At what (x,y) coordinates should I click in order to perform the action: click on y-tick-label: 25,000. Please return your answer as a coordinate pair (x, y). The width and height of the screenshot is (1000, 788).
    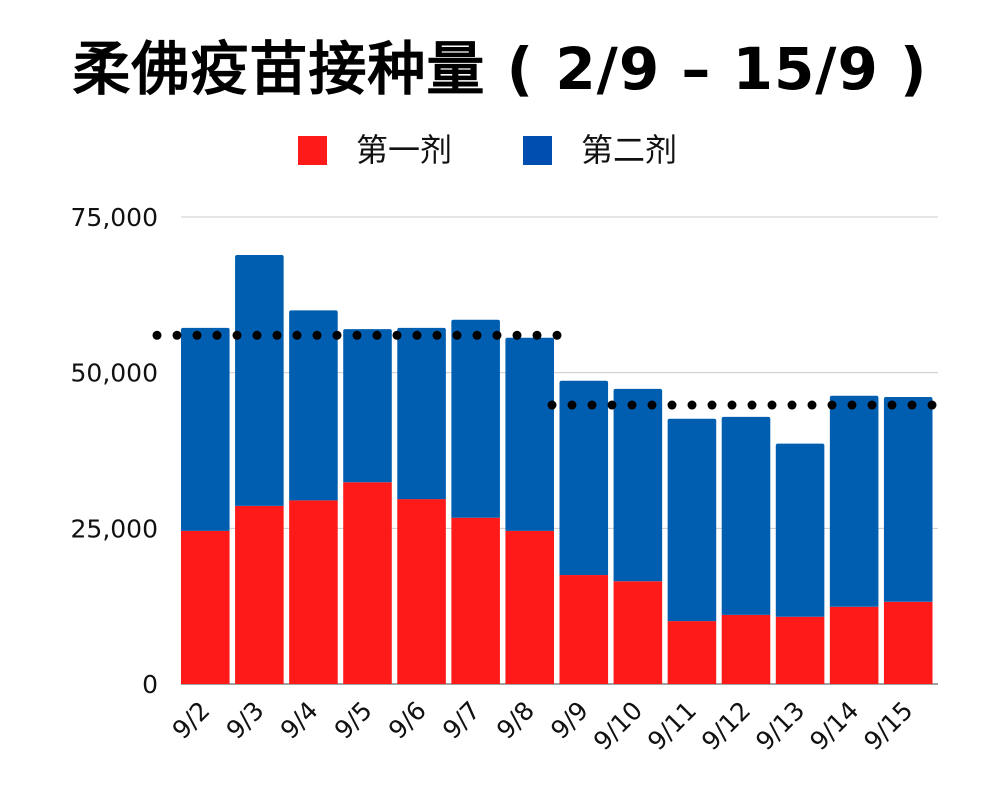
    Looking at the image, I should click on (114, 528).